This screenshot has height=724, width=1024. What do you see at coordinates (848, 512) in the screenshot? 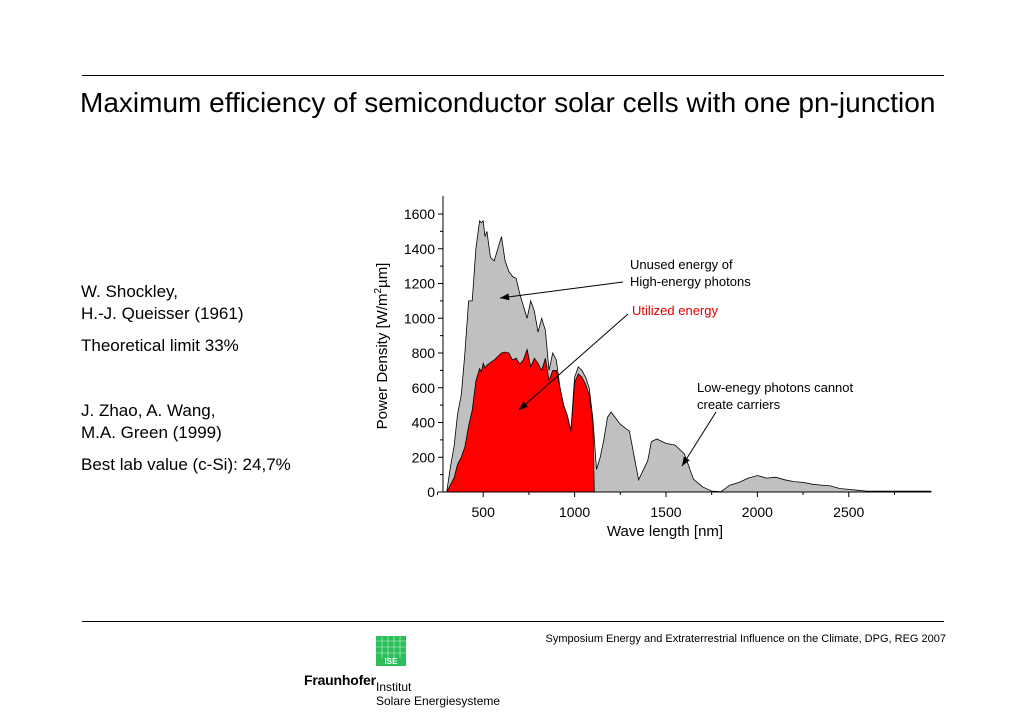
I see `x-tick-label: 2500` at bounding box center [848, 512].